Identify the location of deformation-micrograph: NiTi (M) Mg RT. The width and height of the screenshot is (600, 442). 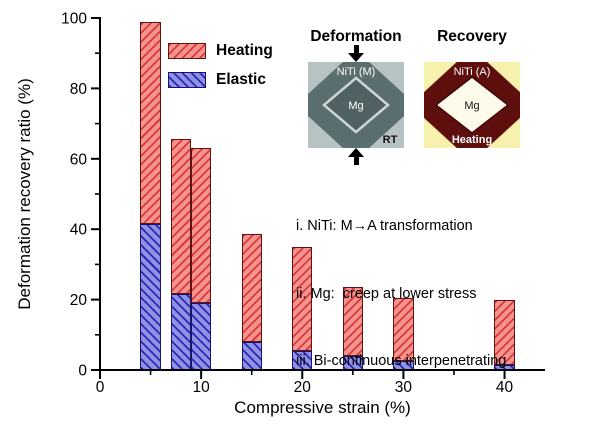
(356, 105).